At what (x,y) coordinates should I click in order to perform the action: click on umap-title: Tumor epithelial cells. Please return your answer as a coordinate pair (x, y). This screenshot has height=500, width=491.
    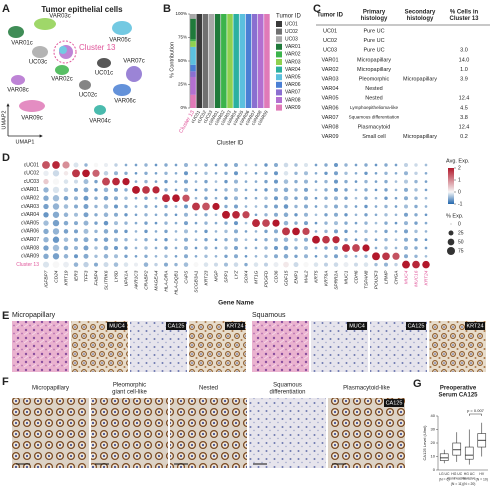
    Looking at the image, I should click on (82, 9).